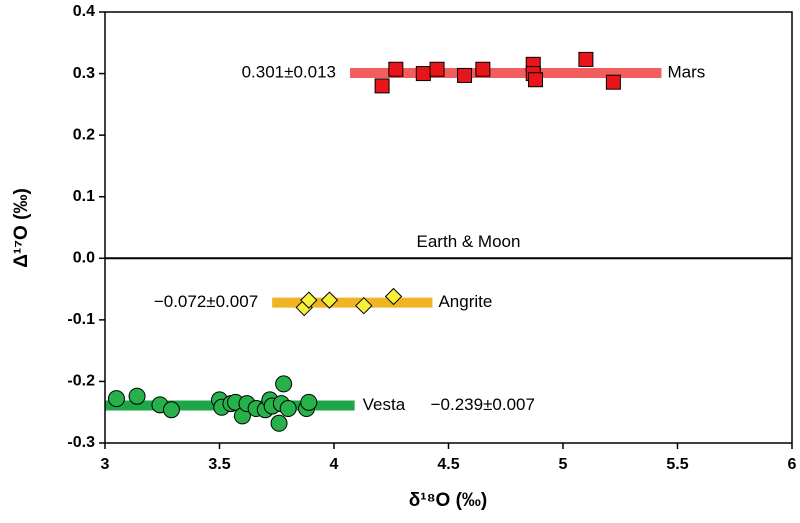 The width and height of the screenshot is (800, 523). I want to click on x-axis-title: δ¹⁸O (‰), so click(448, 500).